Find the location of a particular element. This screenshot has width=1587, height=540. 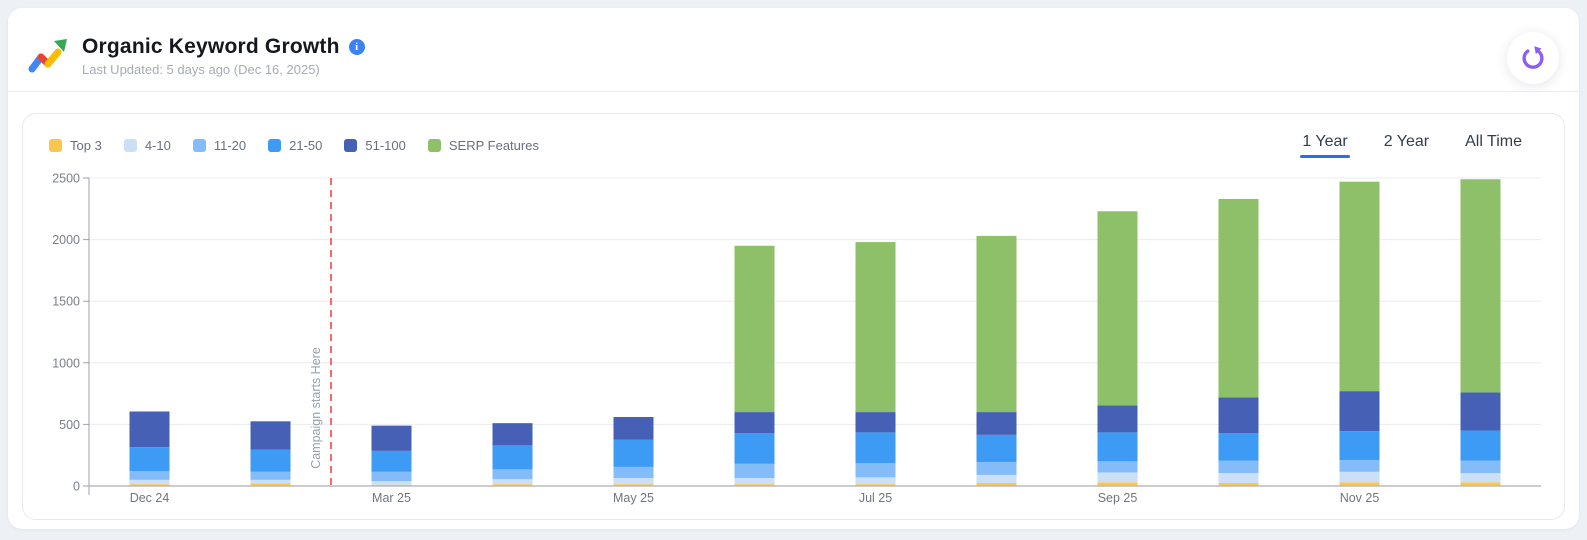

tab-1-year: 1 Year is located at coordinates (1325, 145).